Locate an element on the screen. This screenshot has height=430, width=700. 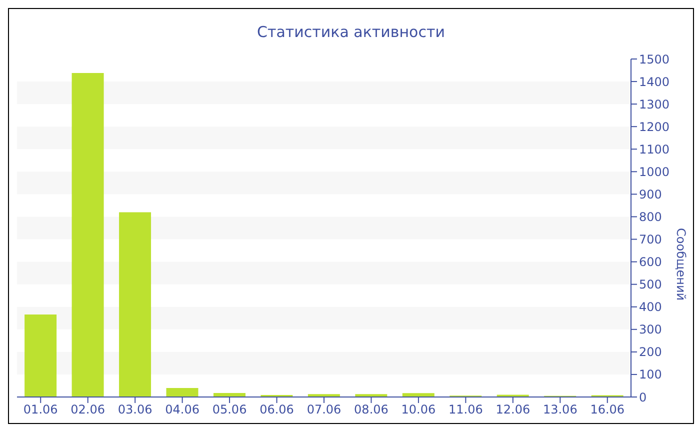
y-tick-label: 600 is located at coordinates (650, 262).